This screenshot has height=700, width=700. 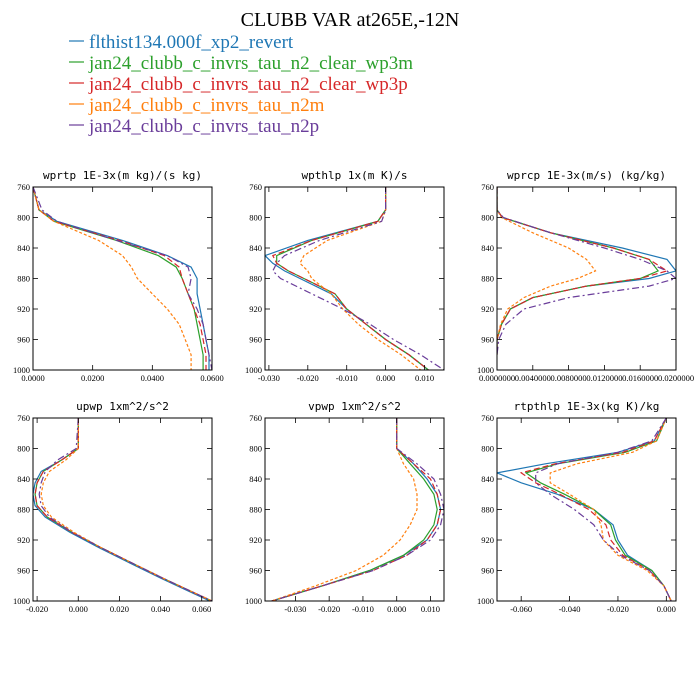 What do you see at coordinates (32, 378) in the screenshot?
I see `x-tick-label: 0.0000` at bounding box center [32, 378].